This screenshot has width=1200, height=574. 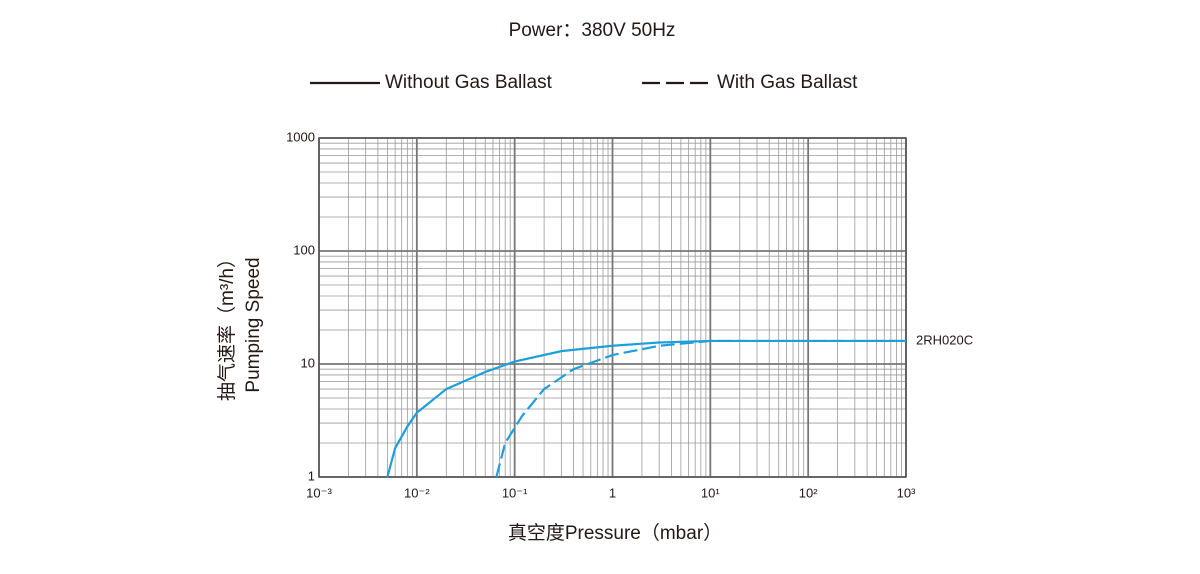 I want to click on x-tick-label: 10³, so click(x=906, y=492).